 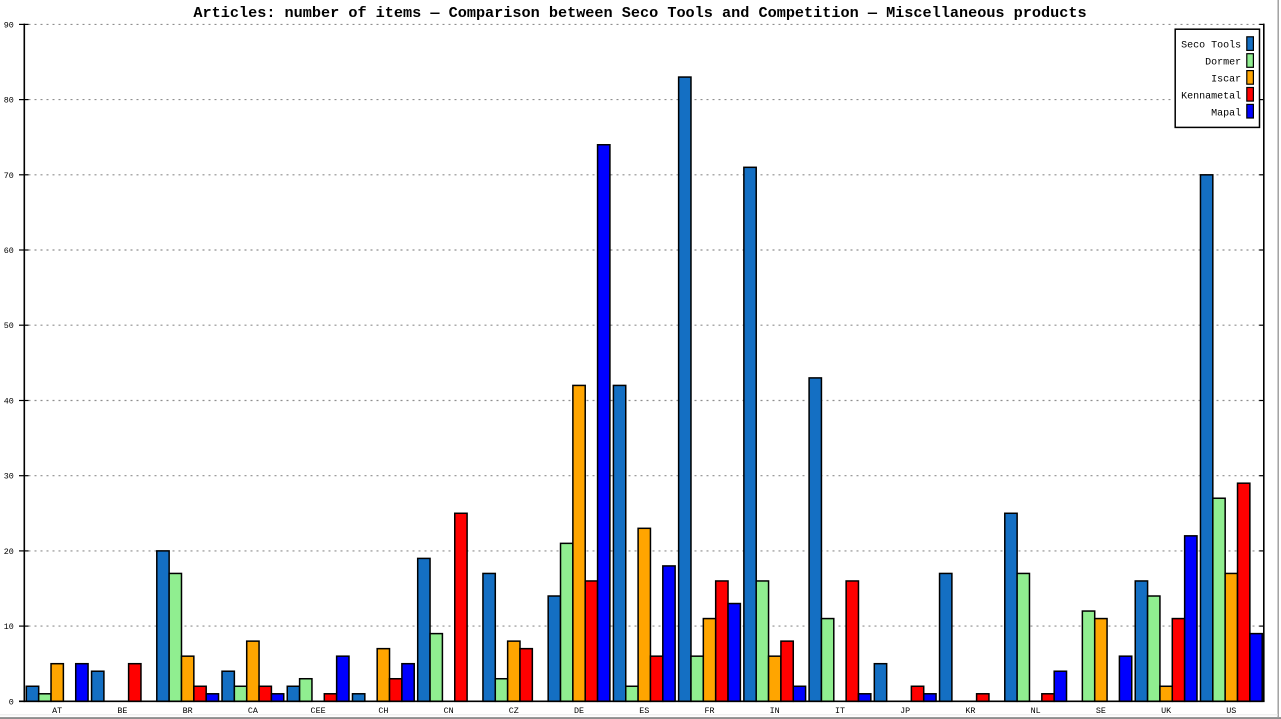 What do you see at coordinates (514, 711) in the screenshot?
I see `svg-text: CZ` at bounding box center [514, 711].